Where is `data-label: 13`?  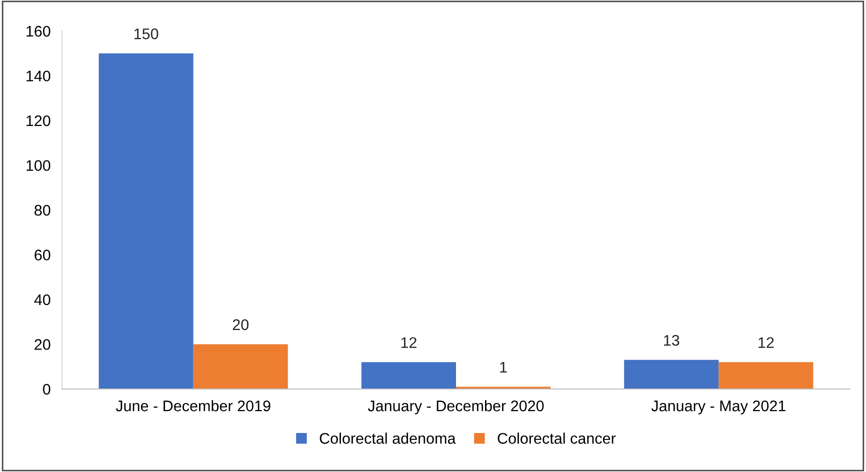
data-label: 13 is located at coordinates (672, 340).